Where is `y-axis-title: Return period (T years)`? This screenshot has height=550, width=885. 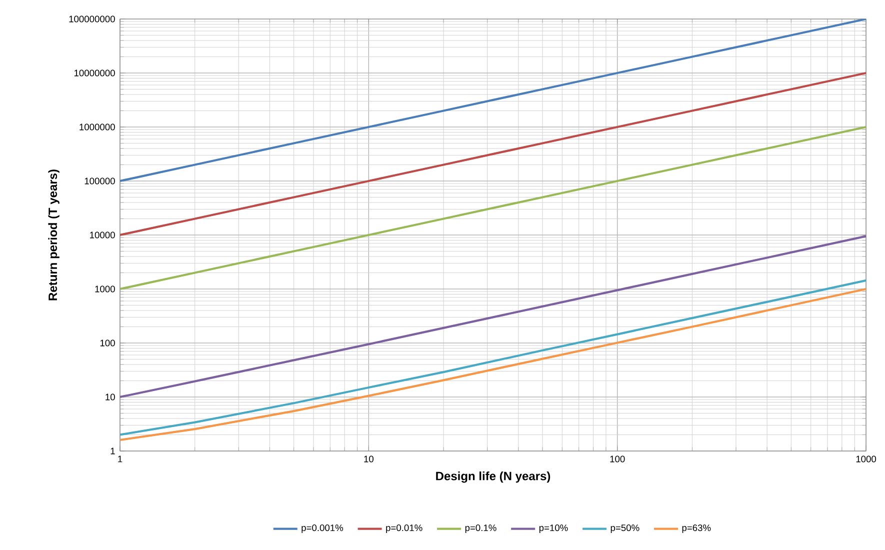 y-axis-title: Return period (T years) is located at coordinates (54, 235).